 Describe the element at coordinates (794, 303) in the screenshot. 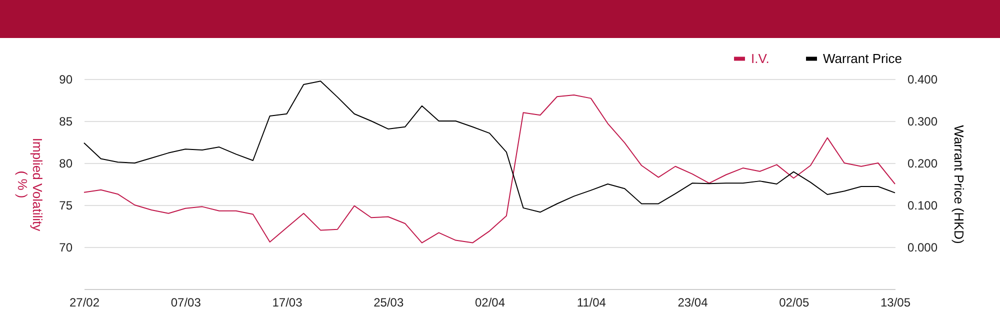

I see `x-tick-label: 02/05` at that location.